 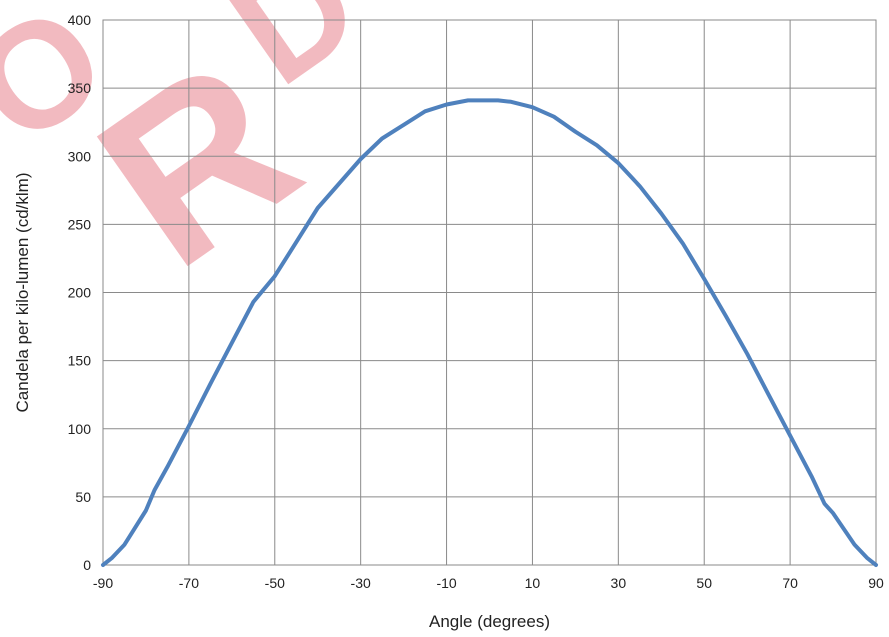 I want to click on x-tick-label: -50, so click(x=275, y=583).